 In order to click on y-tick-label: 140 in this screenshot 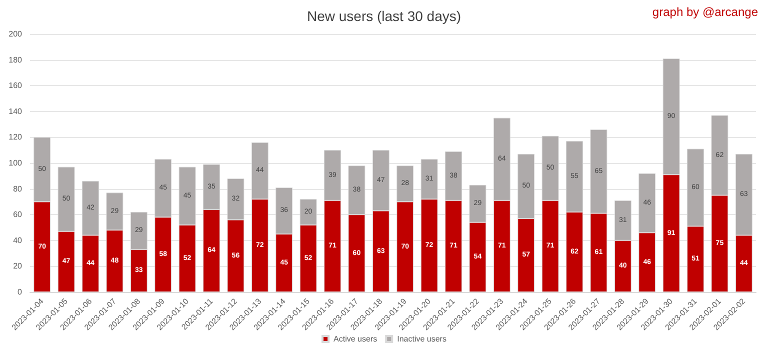, I will do `click(15, 111)`.